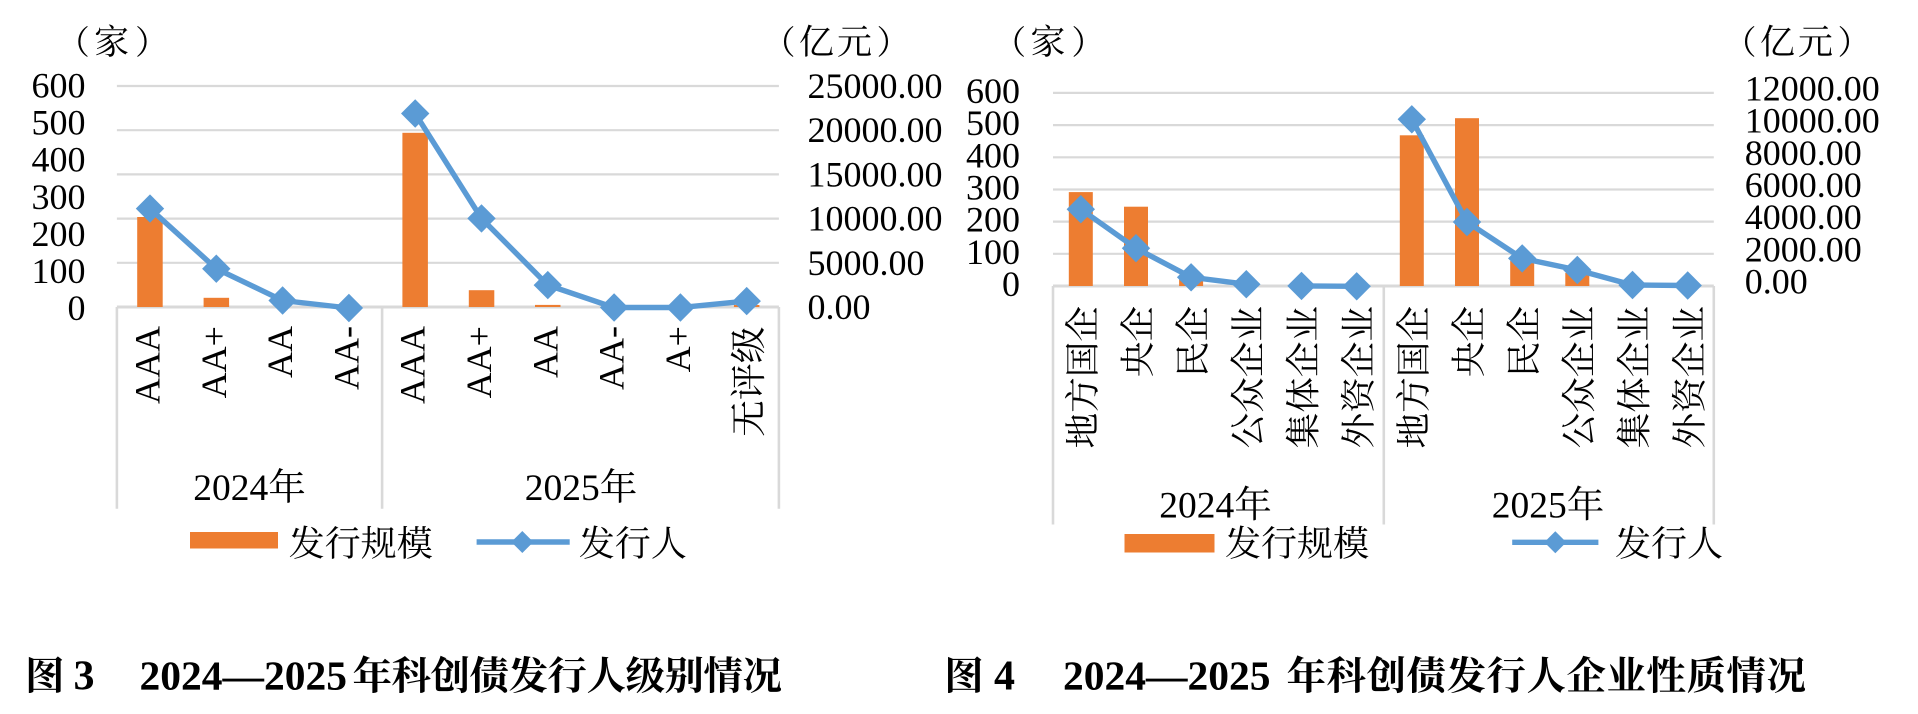 Image resolution: width=1918 pixels, height=714 pixels. What do you see at coordinates (678, 349) in the screenshot?
I see `svg-text: A+` at bounding box center [678, 349].